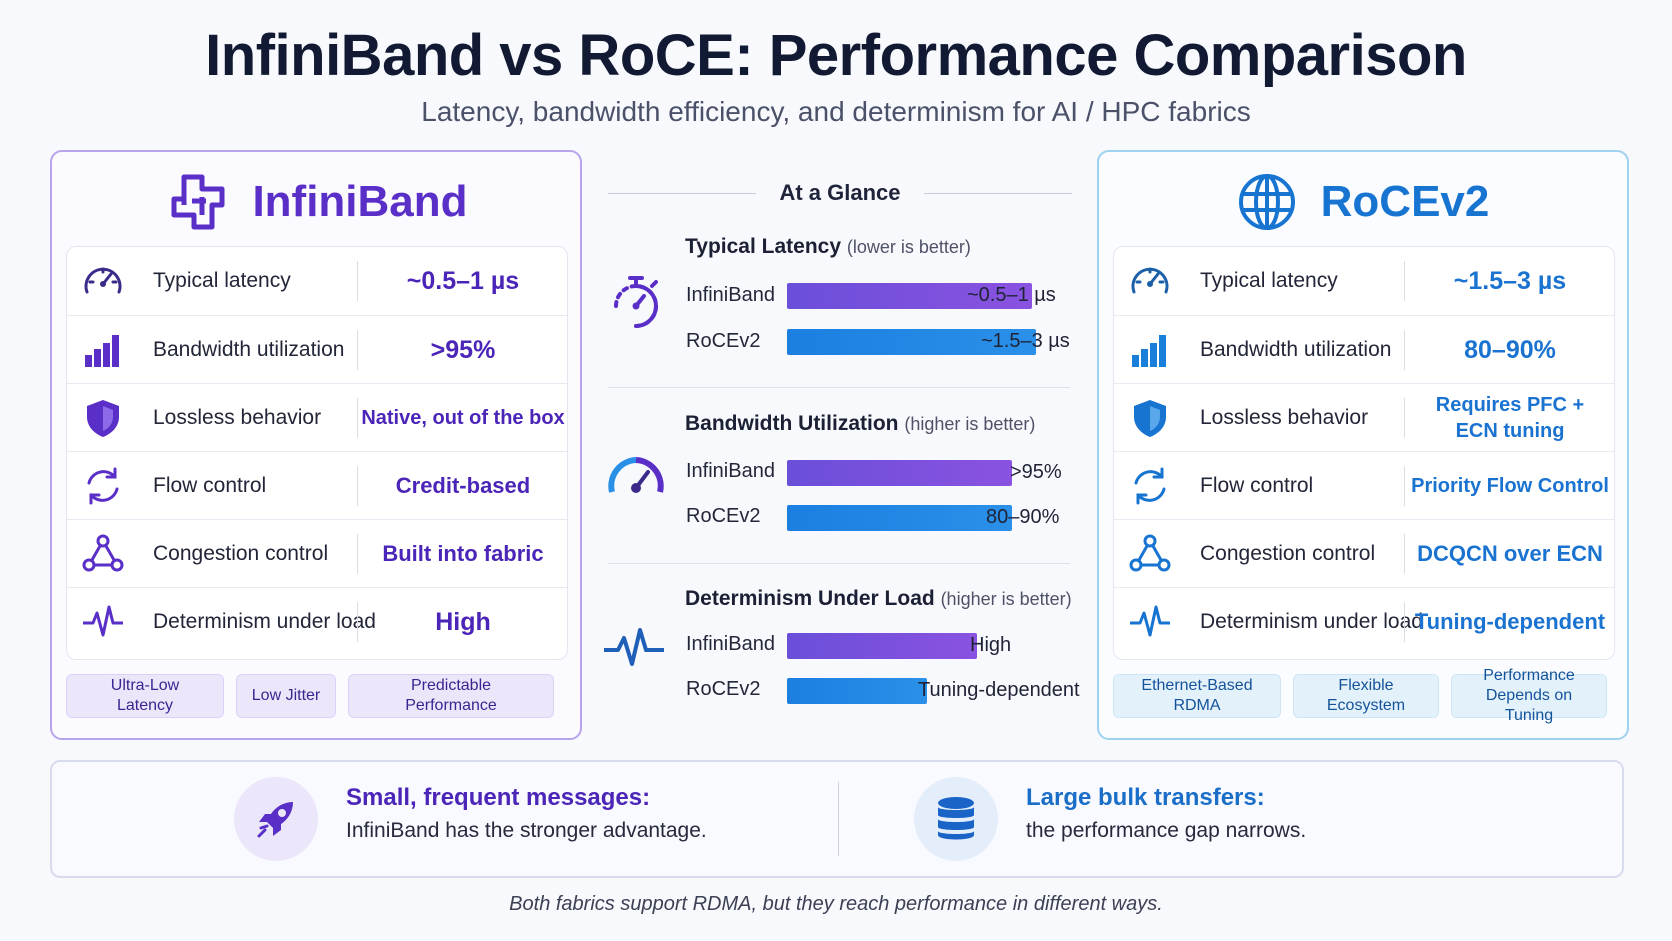 The image size is (1672, 941). What do you see at coordinates (723, 516) in the screenshot?
I see `bandwidth-rc-label: RoCEv2` at bounding box center [723, 516].